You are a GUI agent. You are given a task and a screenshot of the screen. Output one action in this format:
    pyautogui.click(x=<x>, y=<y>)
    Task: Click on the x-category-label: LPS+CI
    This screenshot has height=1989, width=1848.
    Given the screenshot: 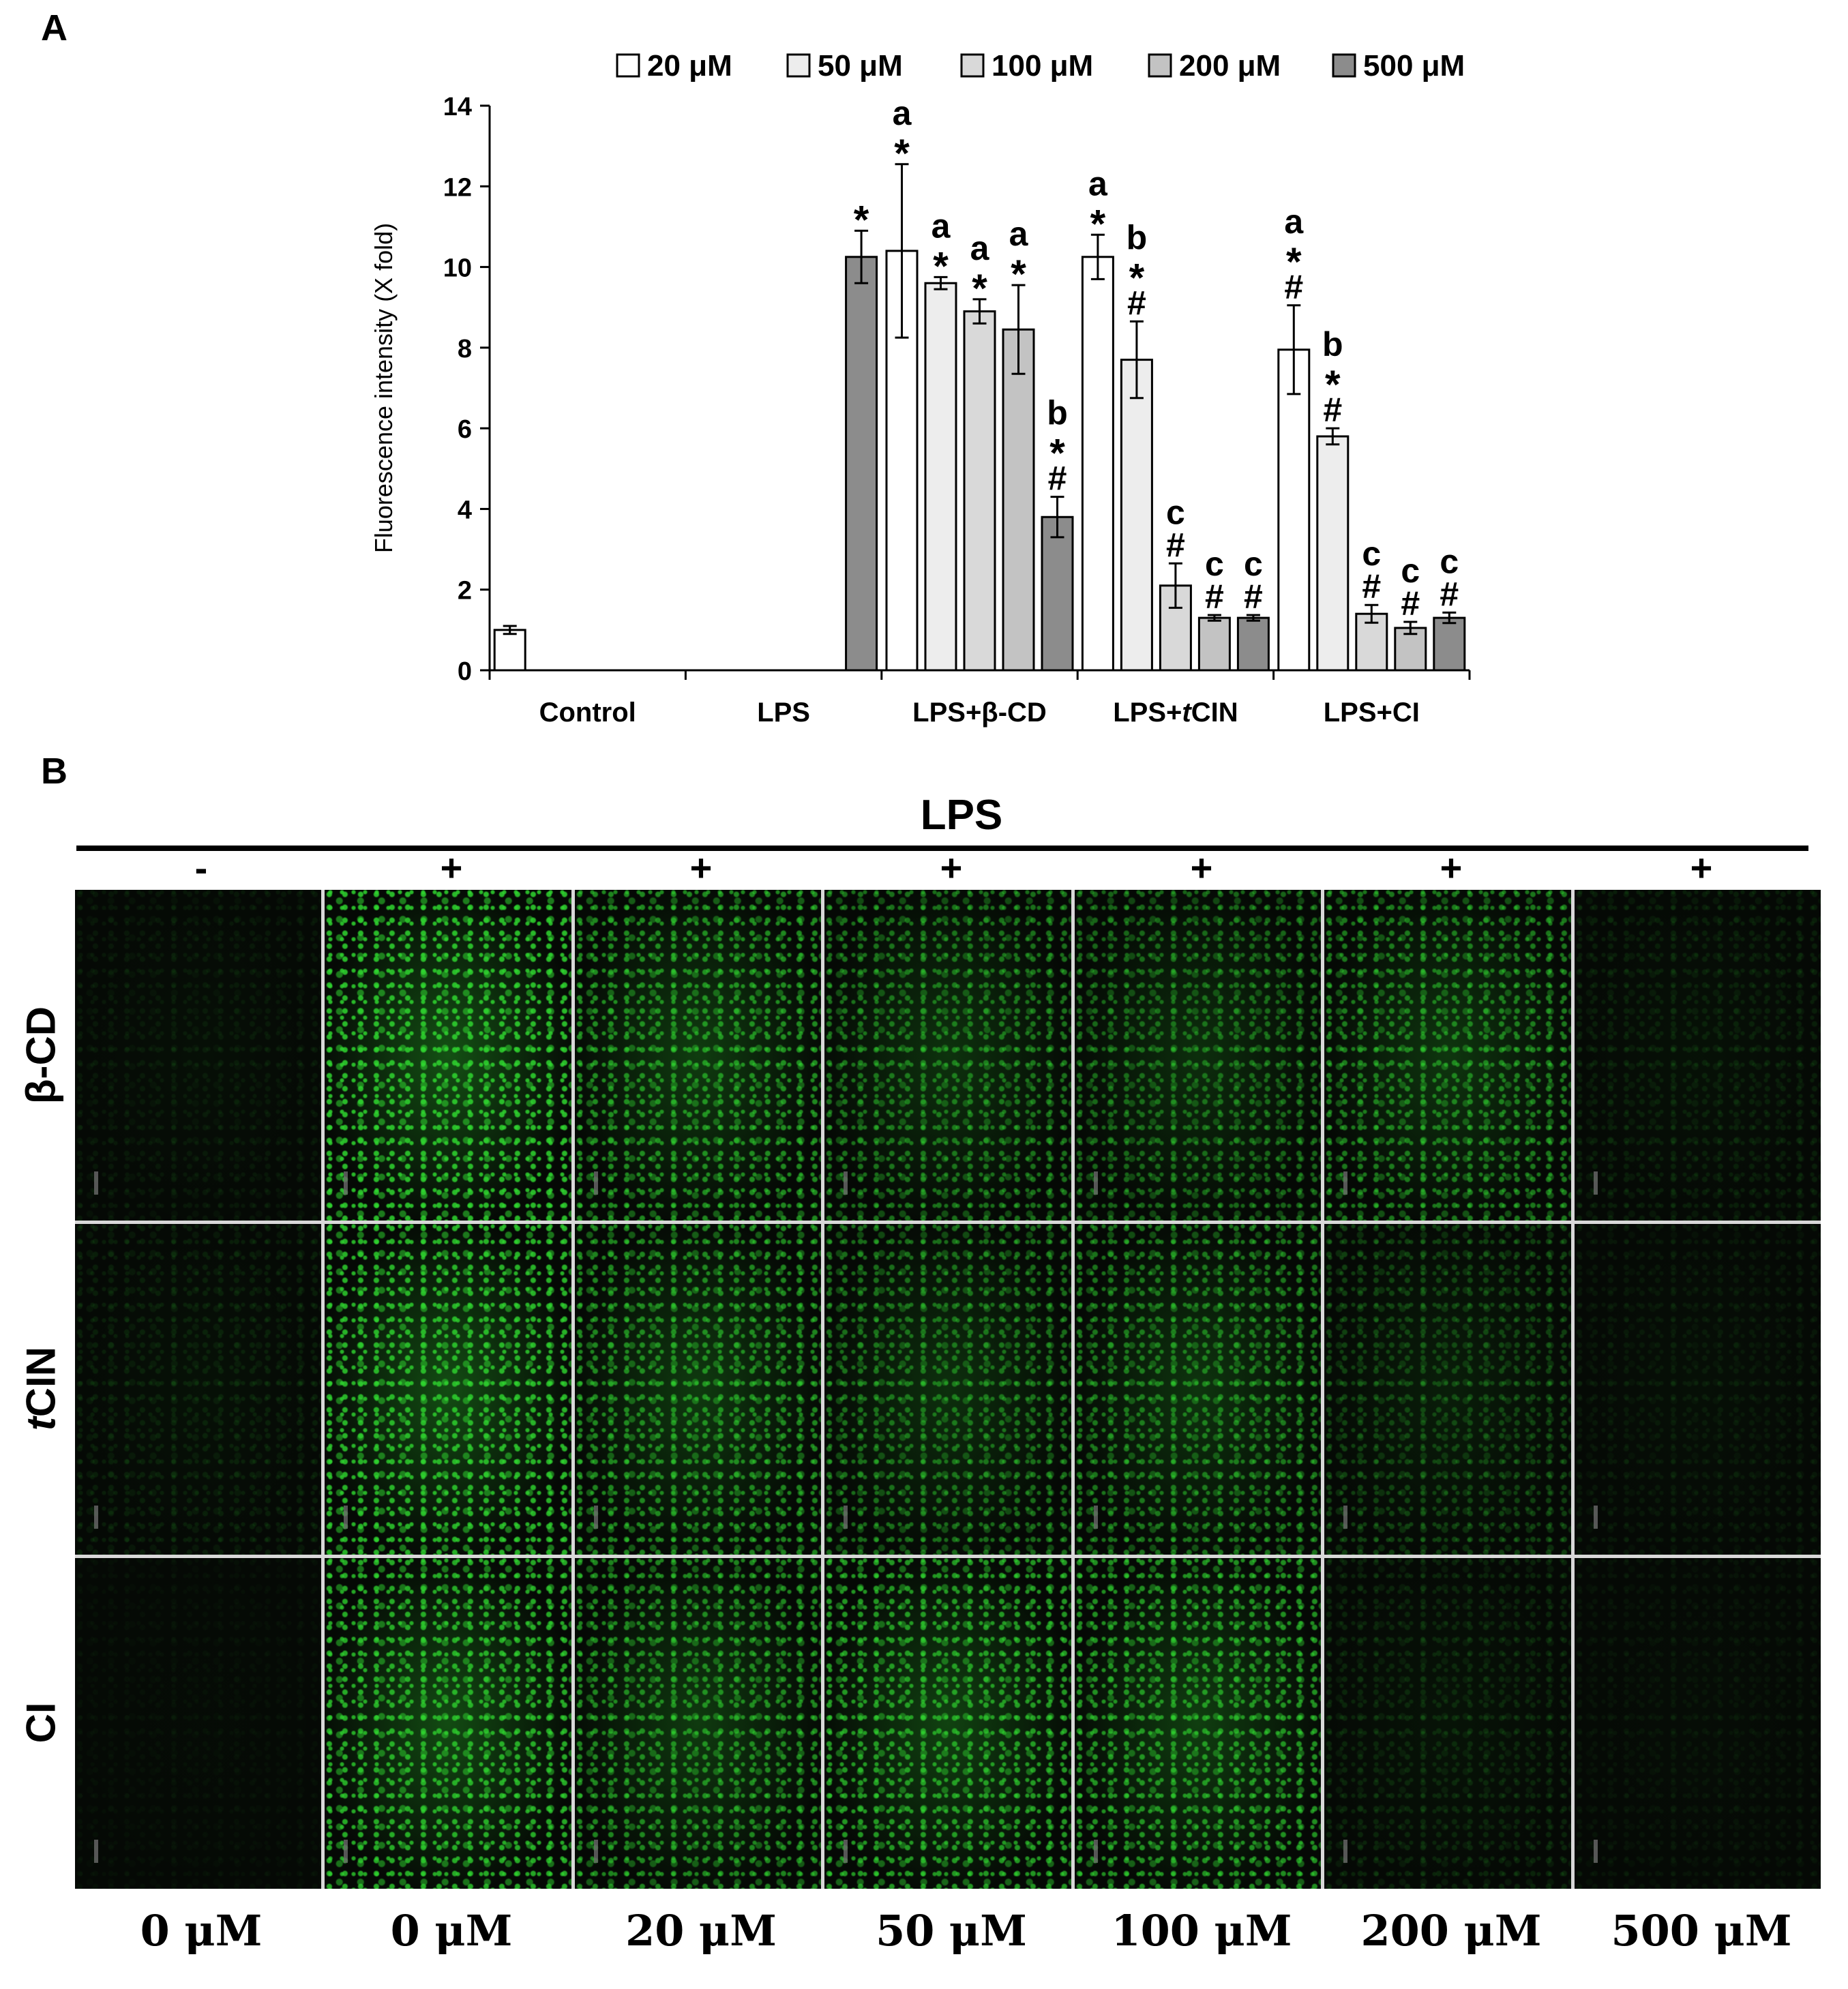 What is the action you would take?
    pyautogui.click(x=1372, y=713)
    